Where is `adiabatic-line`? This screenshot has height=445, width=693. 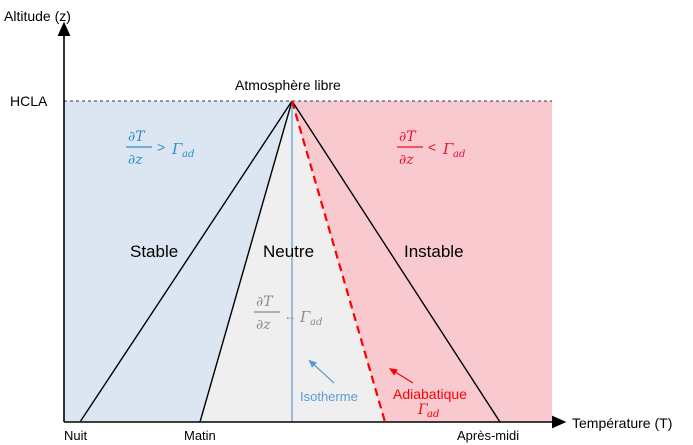 adiabatic-line is located at coordinates (338, 261).